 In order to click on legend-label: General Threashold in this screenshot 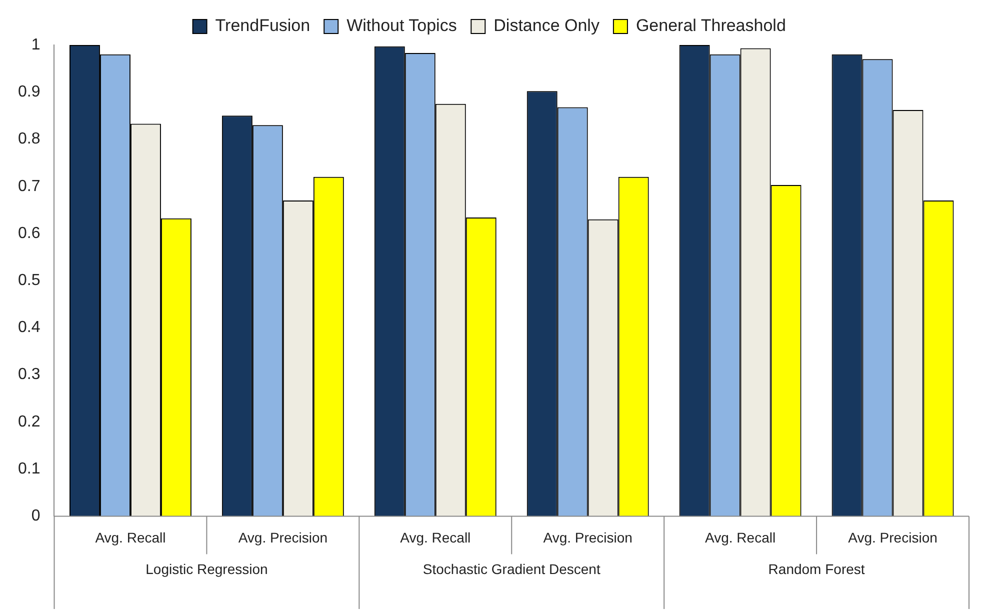, I will do `click(711, 26)`.